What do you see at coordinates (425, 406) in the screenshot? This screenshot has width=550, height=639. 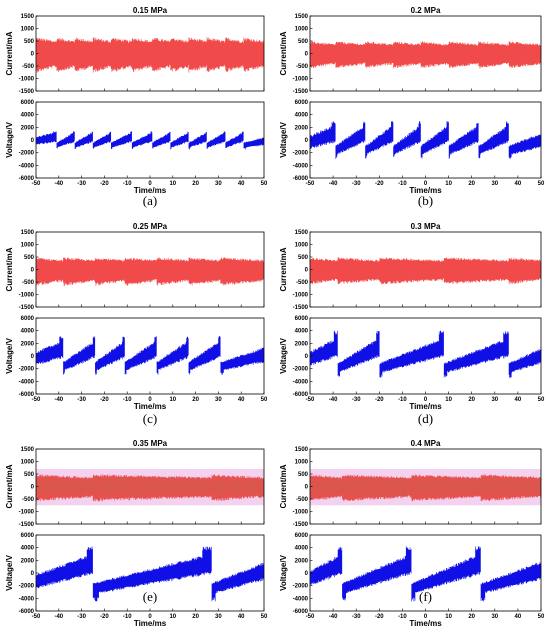 I see `xlabel: Time/ms` at bounding box center [425, 406].